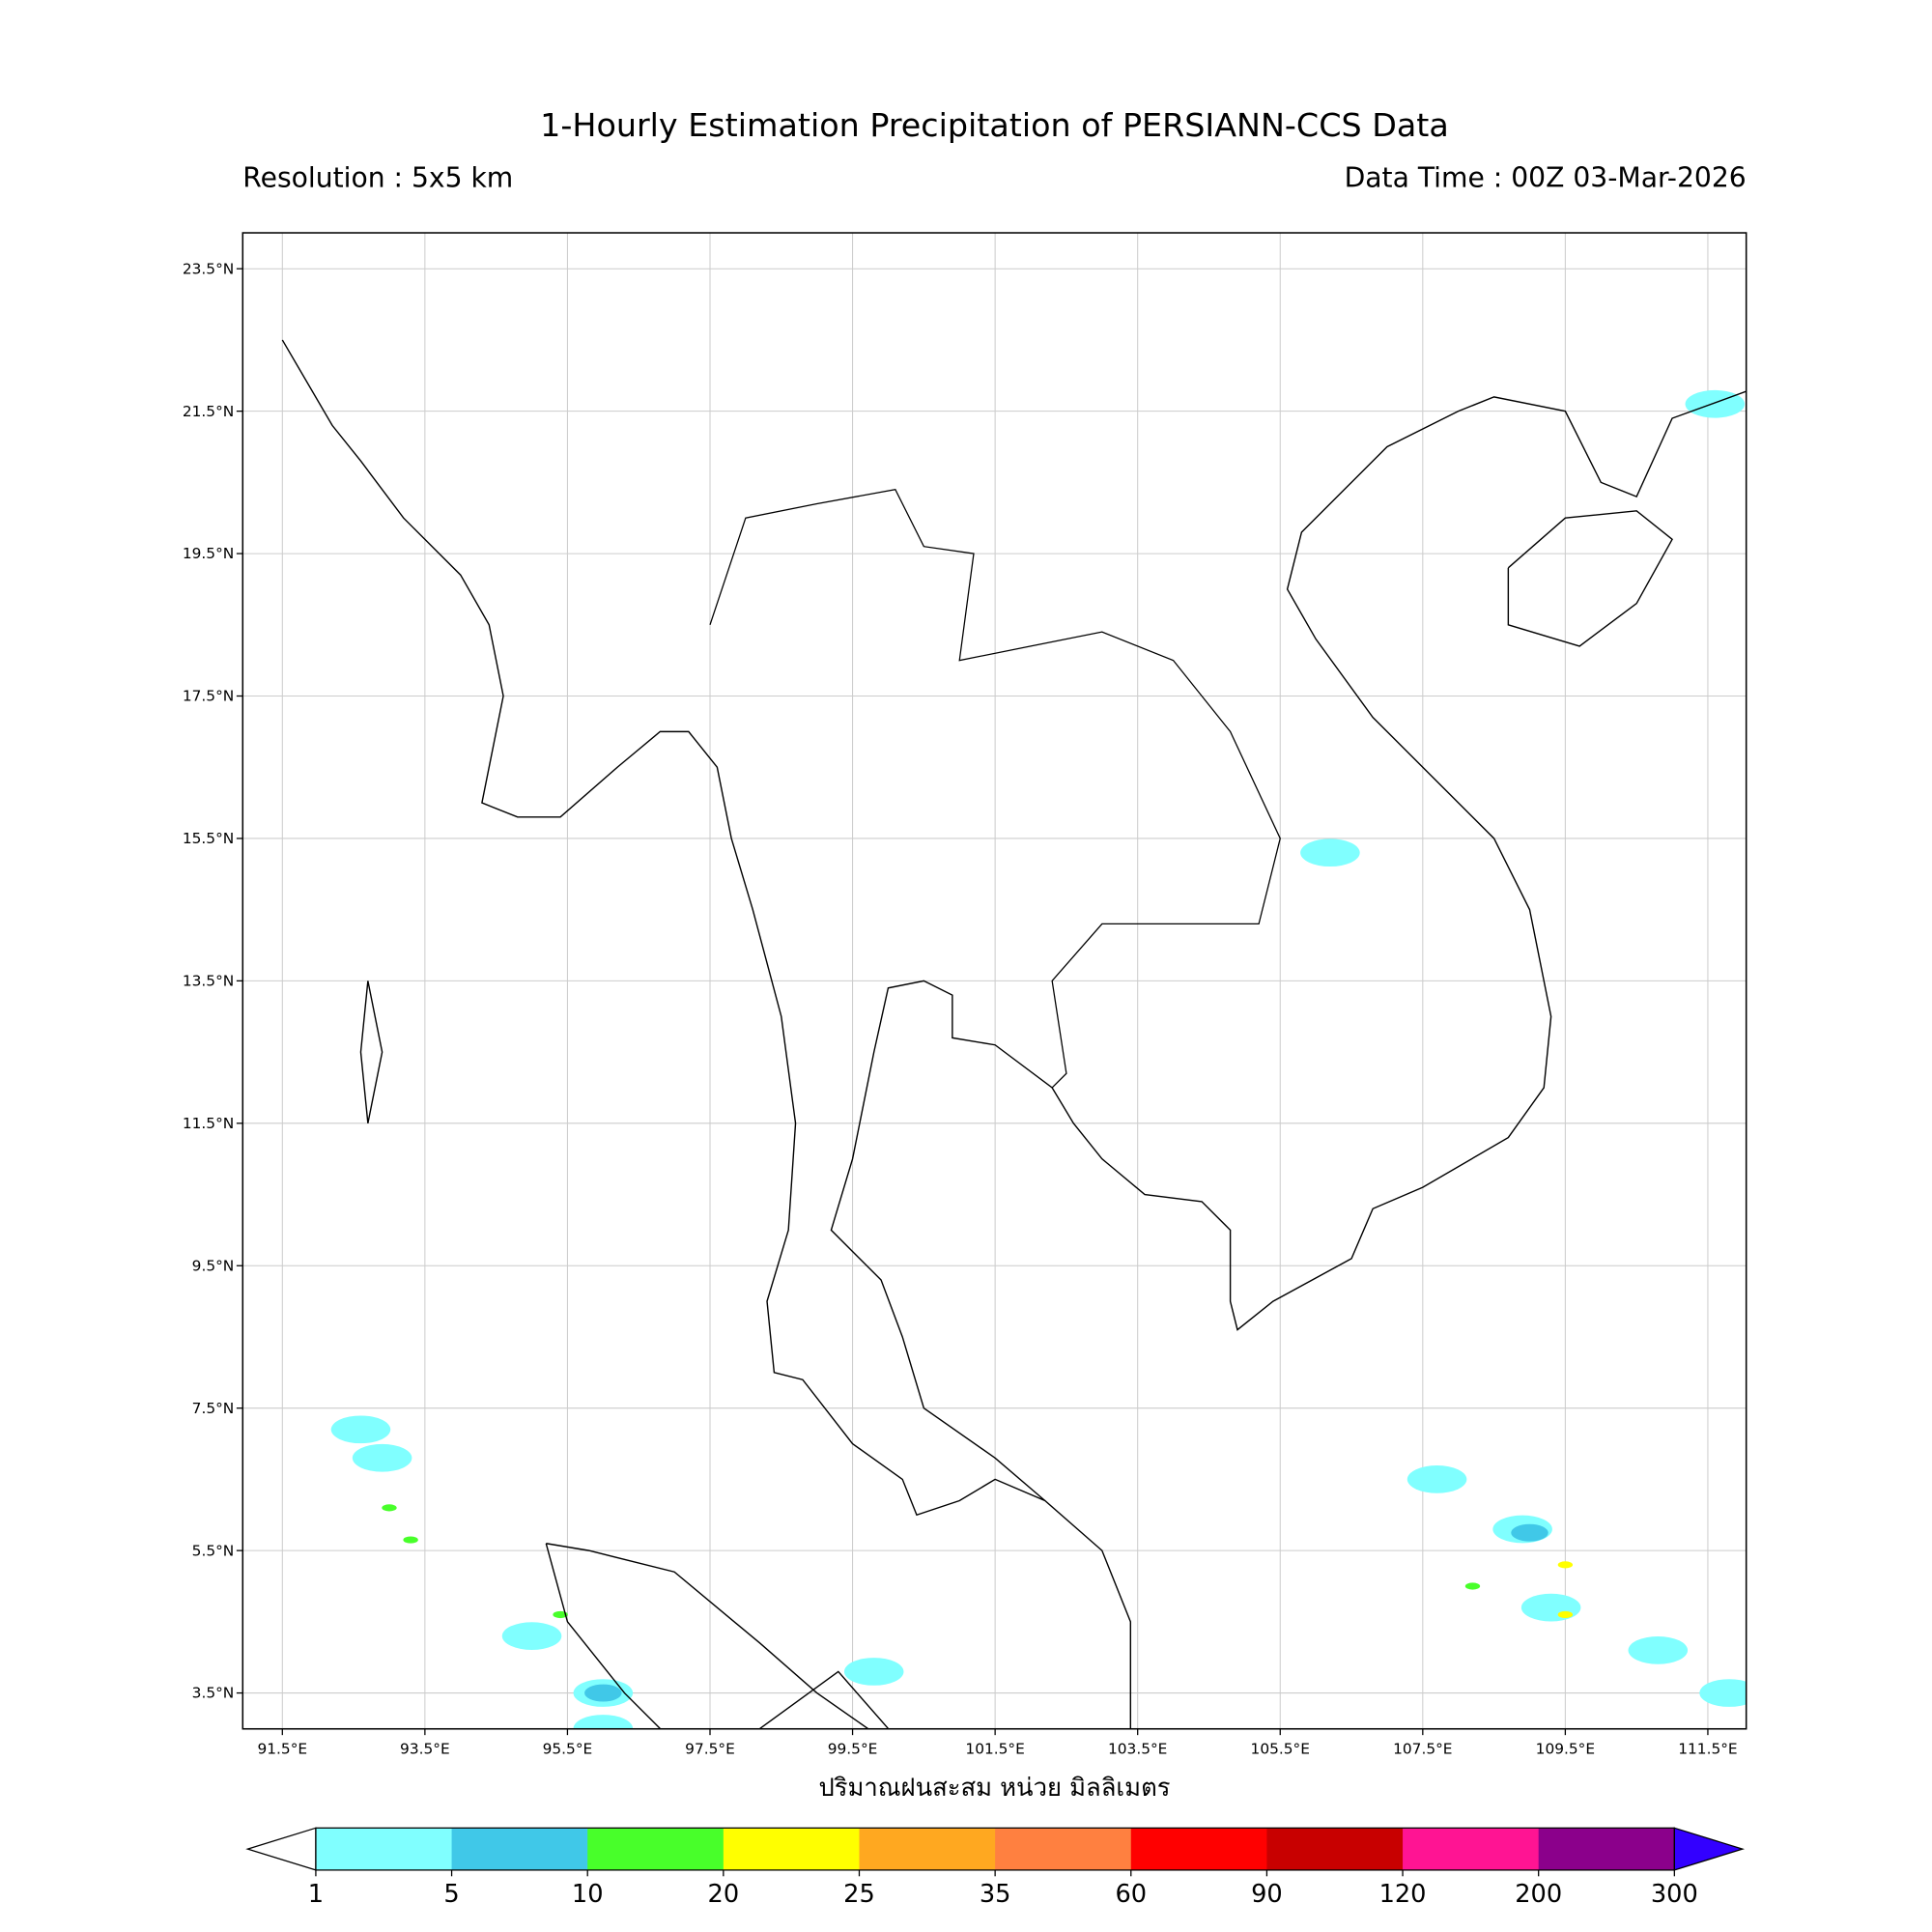 The width and height of the screenshot is (1932, 1932). What do you see at coordinates (1280, 1748) in the screenshot?
I see `lon-tick-label: 105.5°E` at bounding box center [1280, 1748].